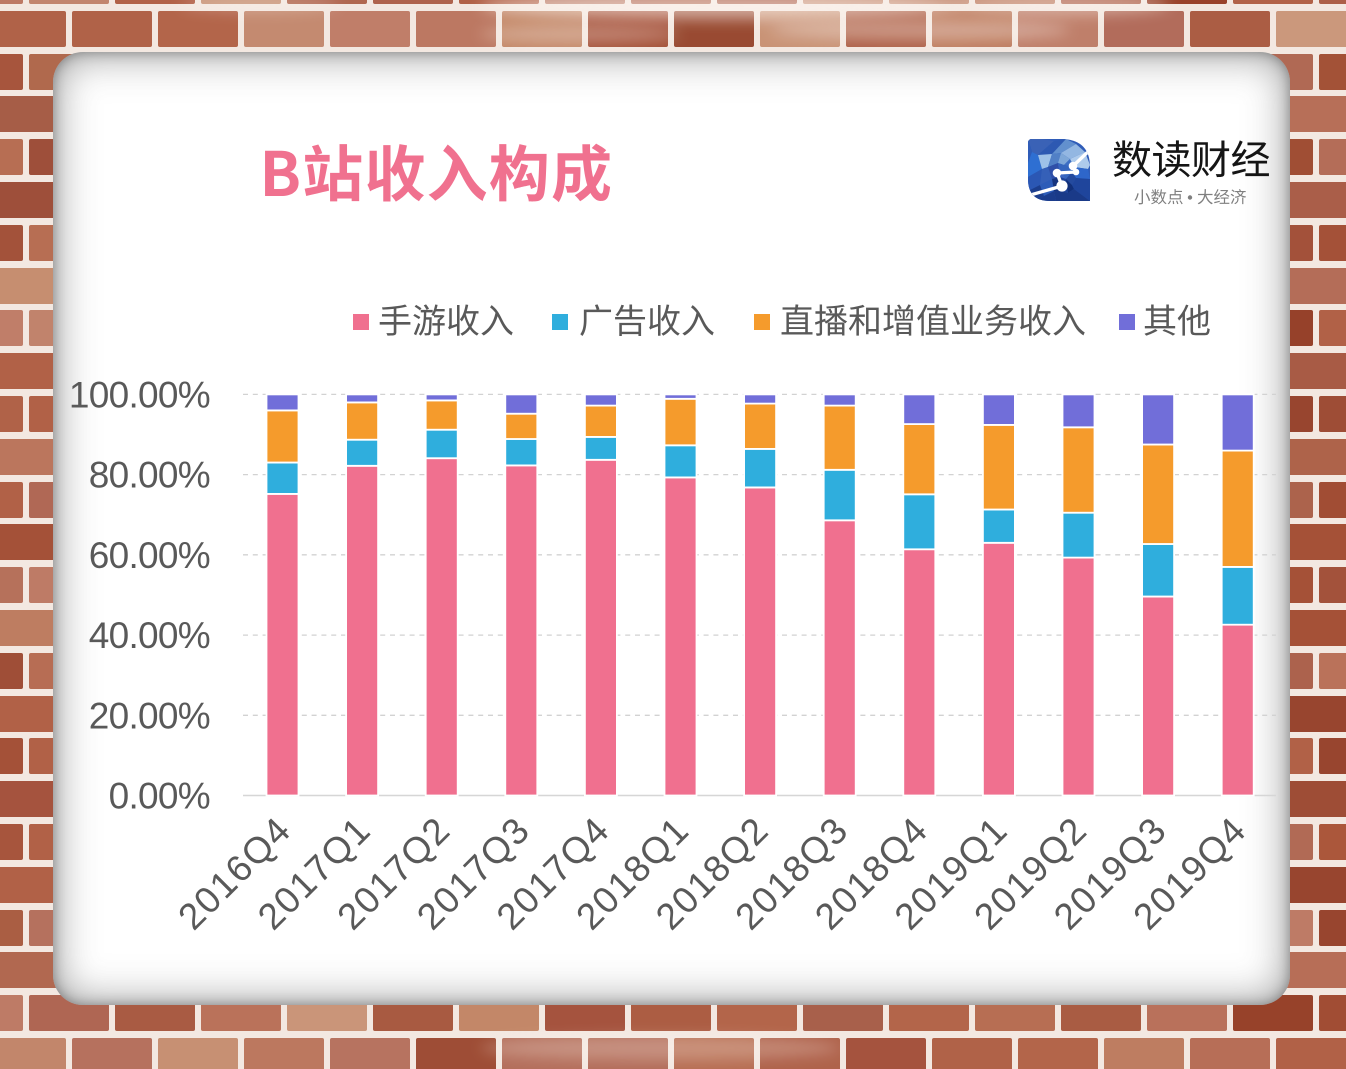 This screenshot has height=1069, width=1346. Describe the element at coordinates (159, 796) in the screenshot. I see `svg-text: 0.00%` at that location.